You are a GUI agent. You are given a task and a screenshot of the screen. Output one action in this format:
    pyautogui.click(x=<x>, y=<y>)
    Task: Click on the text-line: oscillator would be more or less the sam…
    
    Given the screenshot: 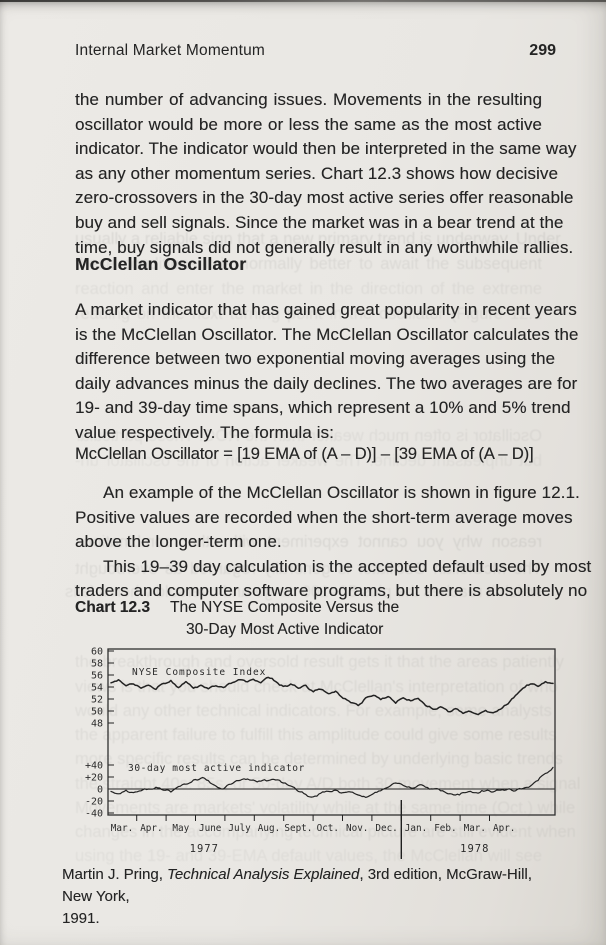 What is the action you would take?
    pyautogui.click(x=308, y=124)
    